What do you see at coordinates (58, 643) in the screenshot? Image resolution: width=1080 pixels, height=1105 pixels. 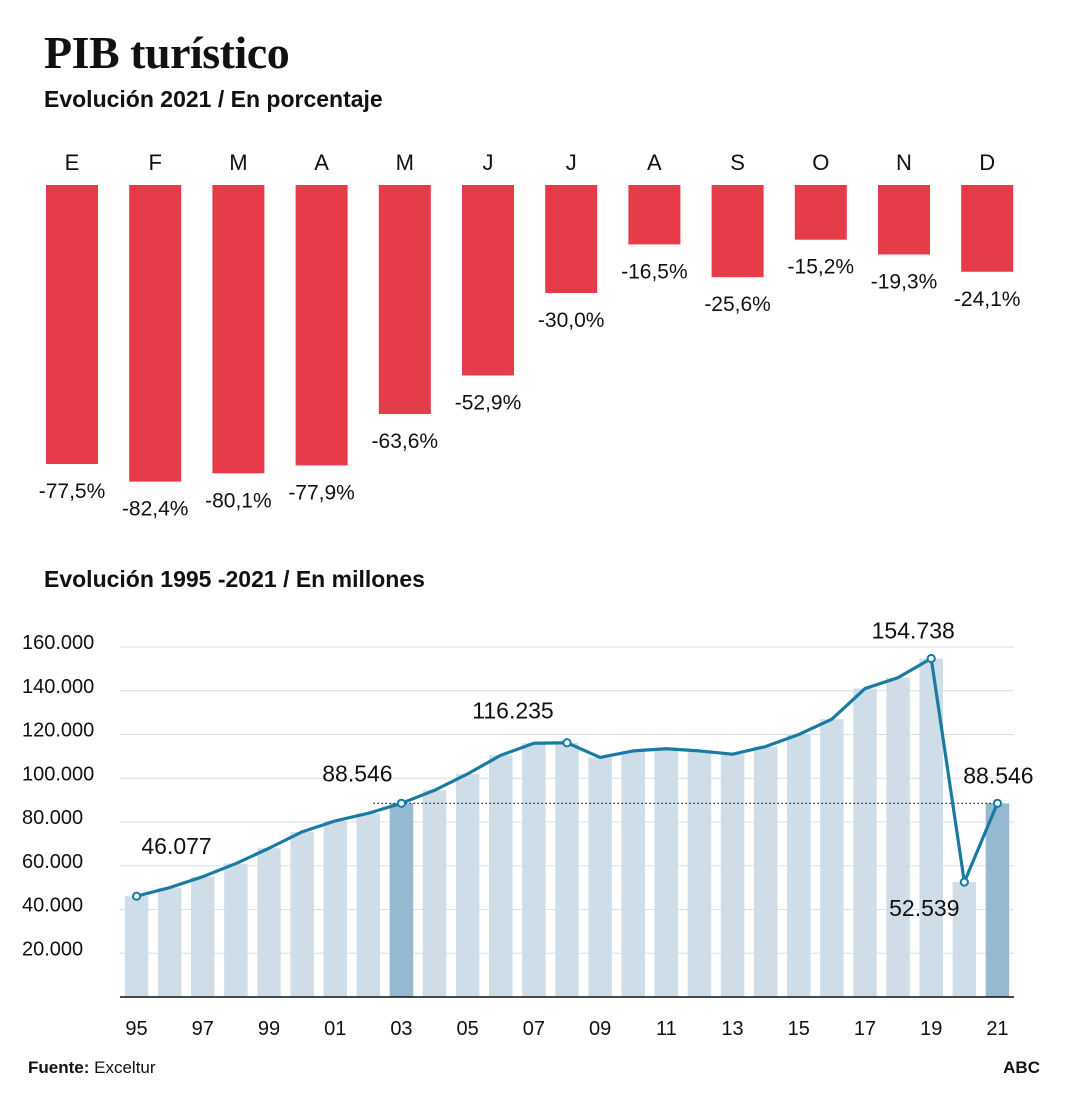 I see `y-tick-label: 160.000` at bounding box center [58, 643].